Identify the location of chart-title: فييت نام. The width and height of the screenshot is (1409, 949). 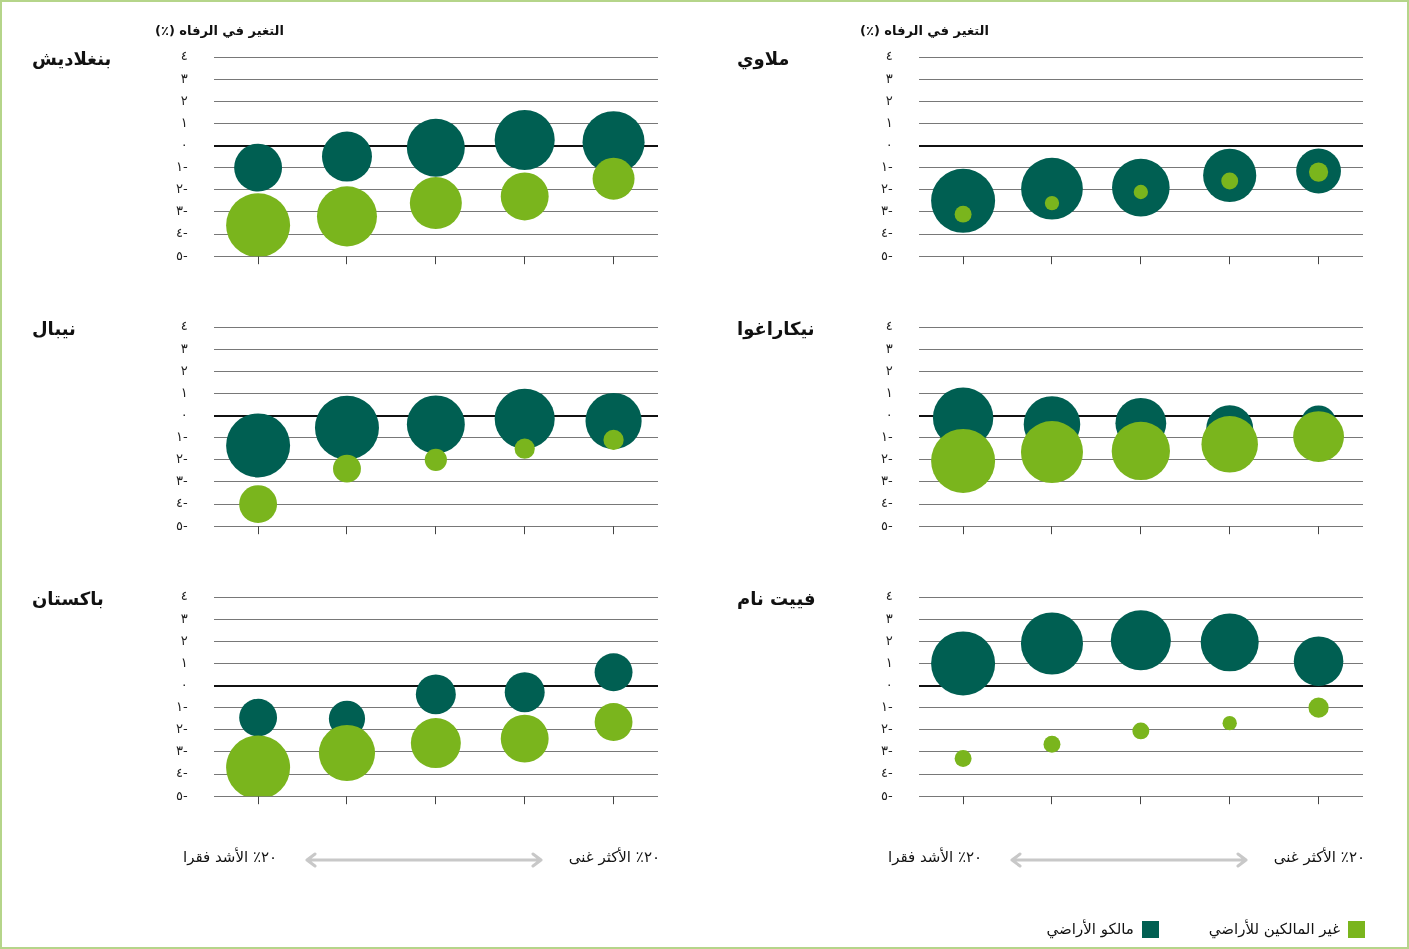
(776, 598).